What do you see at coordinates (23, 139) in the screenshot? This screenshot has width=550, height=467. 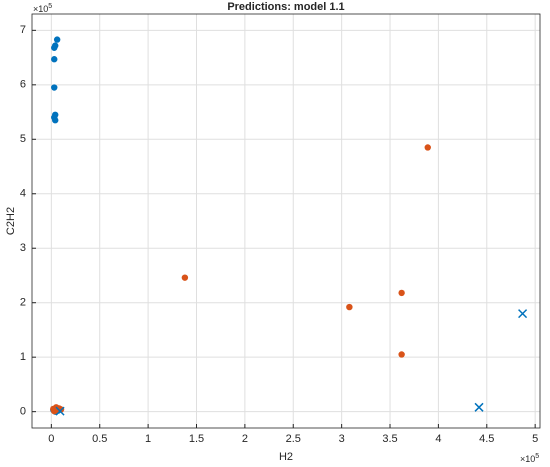 I see `y-tick-label: 5` at bounding box center [23, 139].